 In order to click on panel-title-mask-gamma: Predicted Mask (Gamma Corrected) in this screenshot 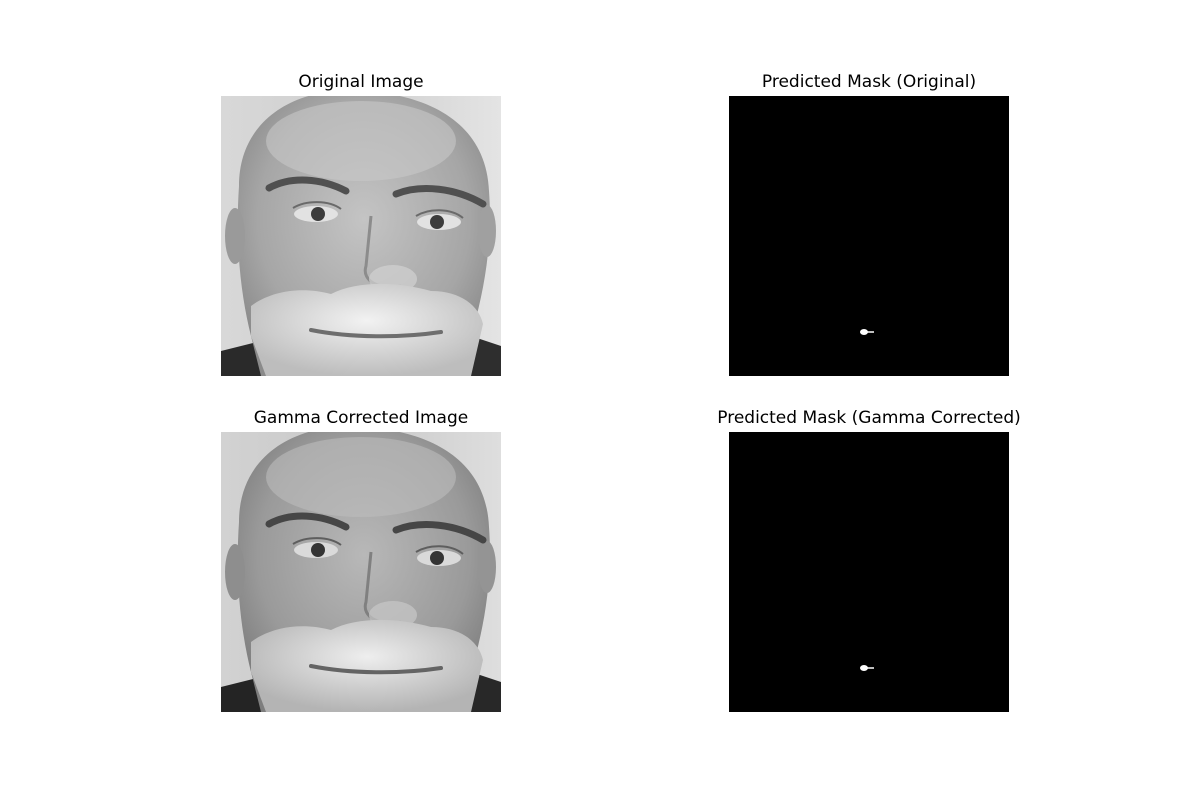, I will do `click(869, 418)`.